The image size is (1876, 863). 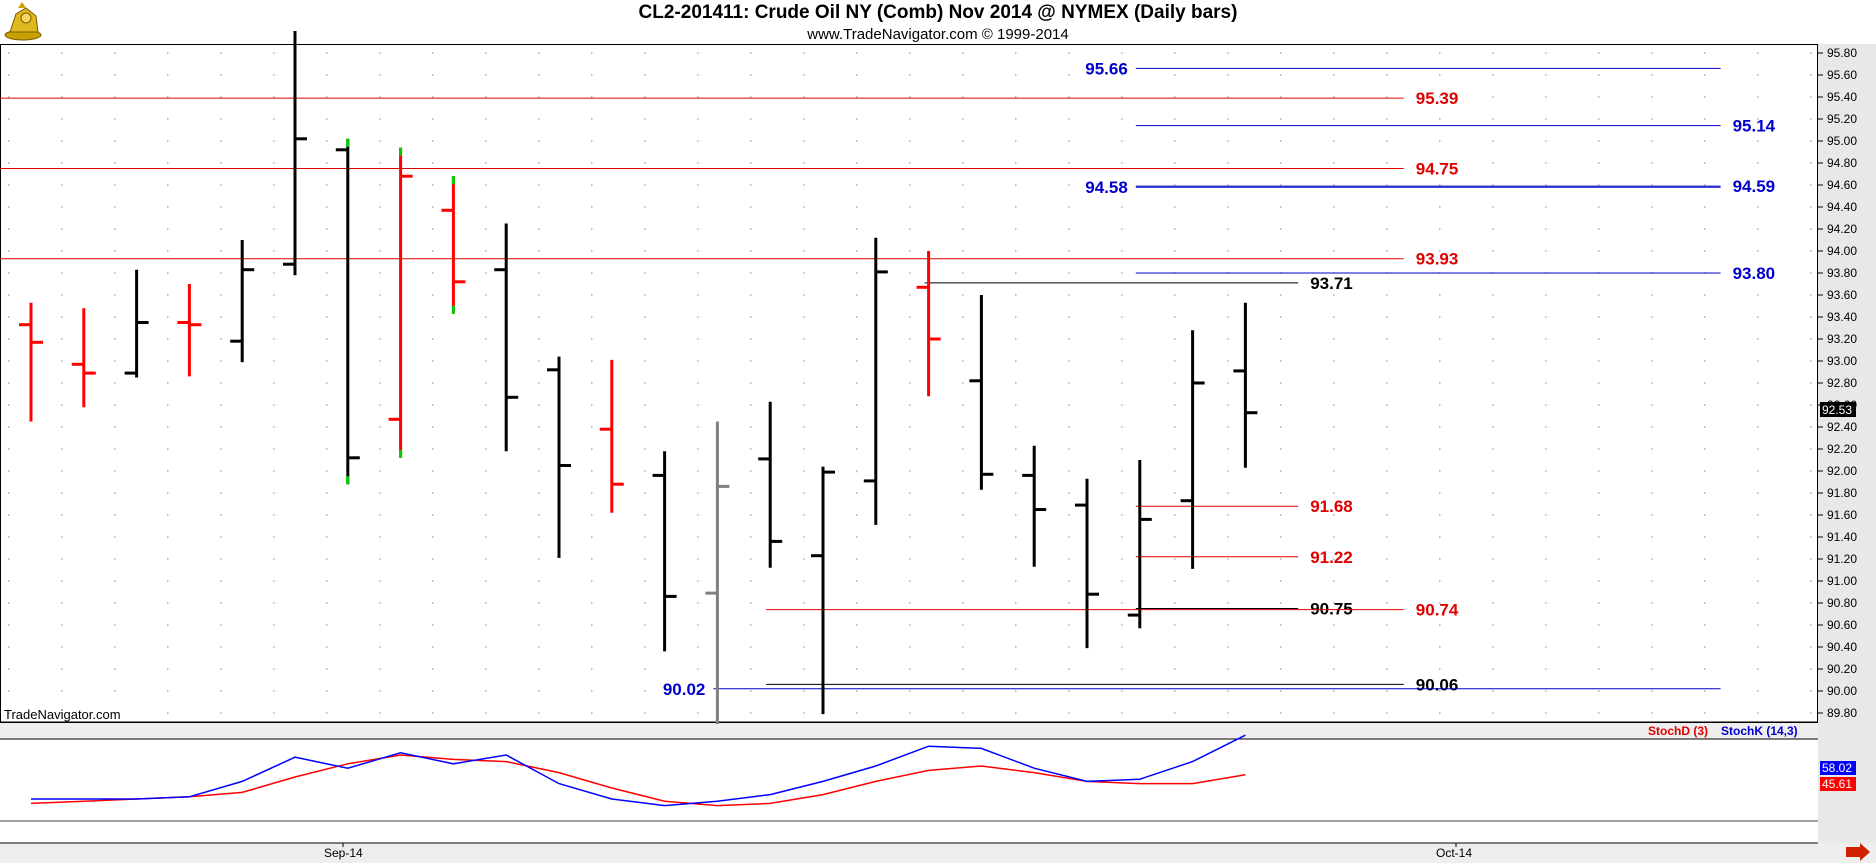 I want to click on level-label: 94.58, so click(x=1106, y=187).